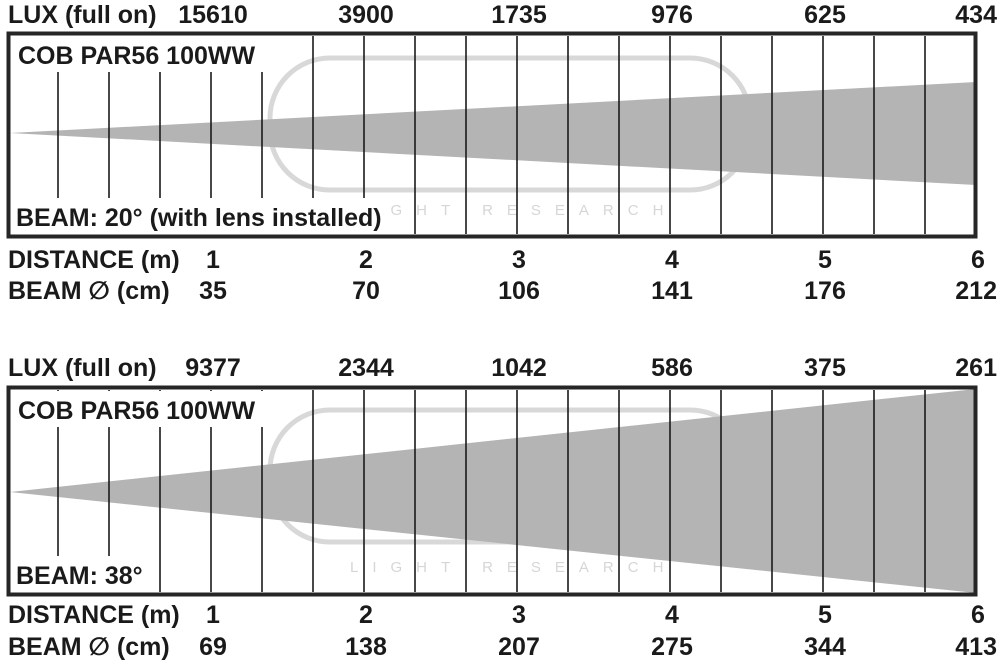  I want to click on beam-diameter-values: 69 138 207 275 344 413, so click(598, 647).